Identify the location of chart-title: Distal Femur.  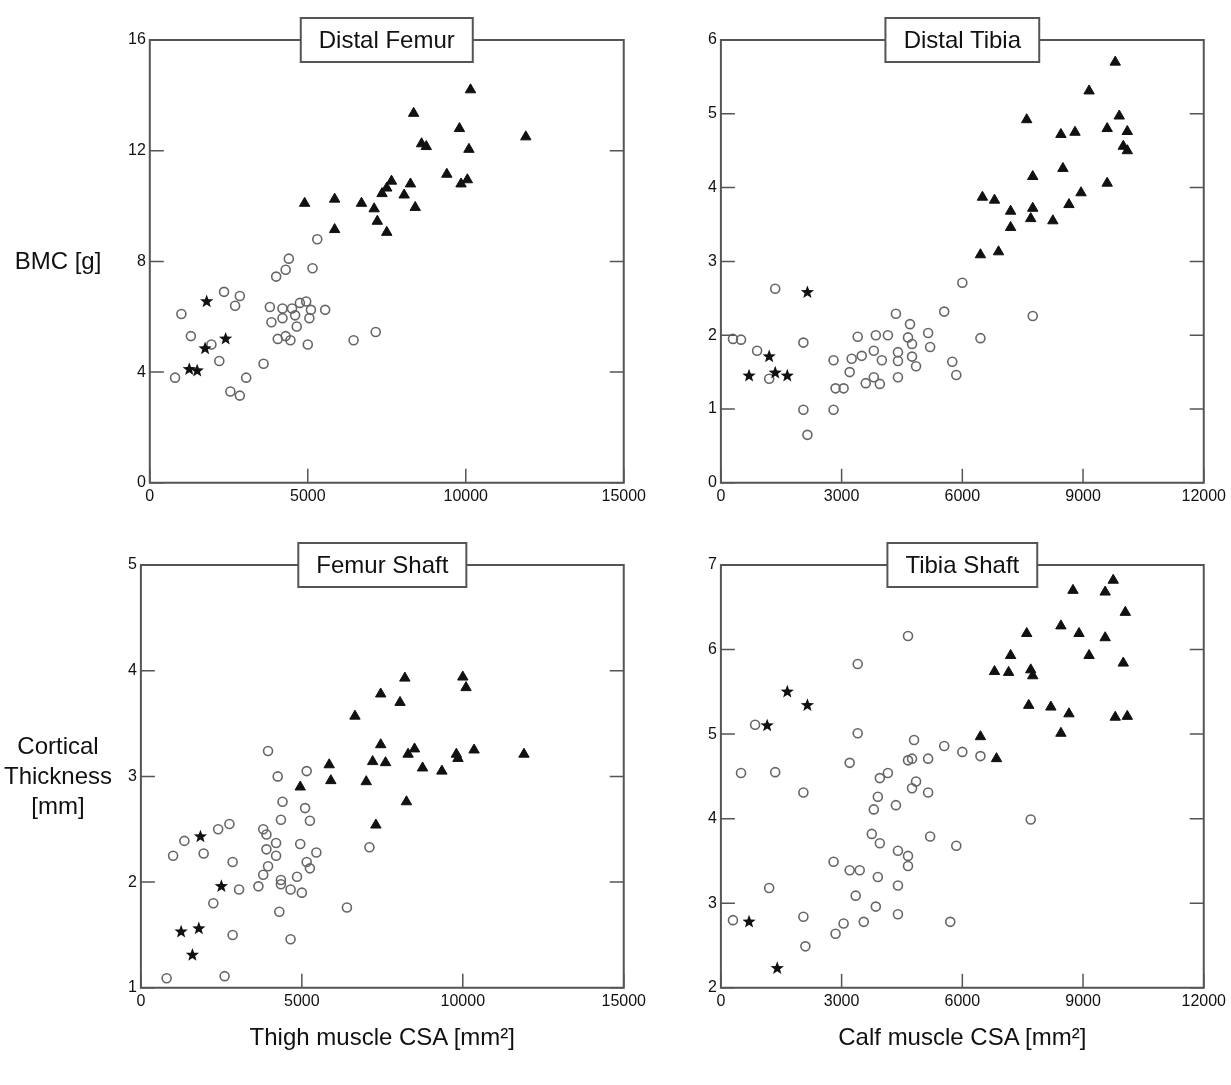
(386, 39).